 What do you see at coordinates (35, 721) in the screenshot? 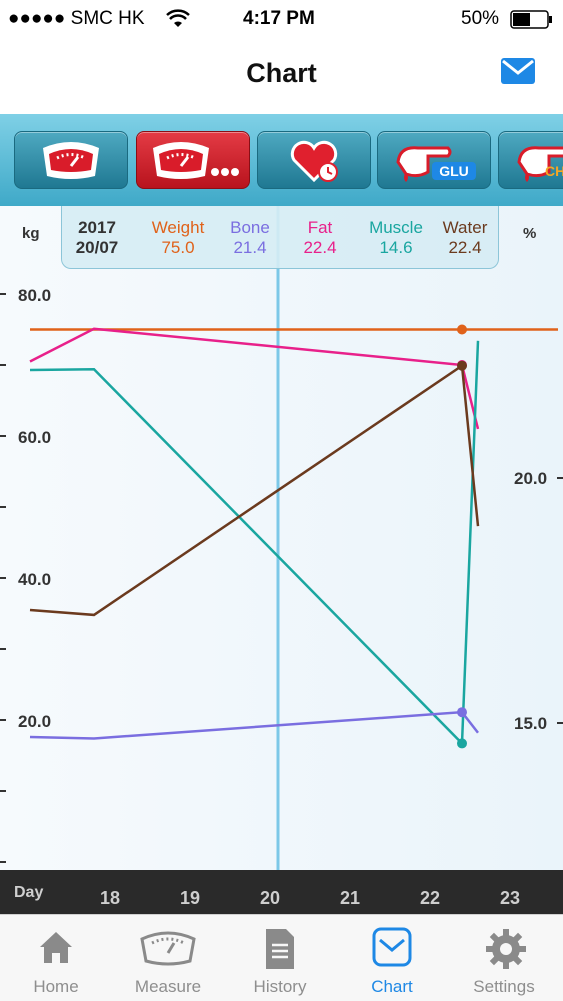
I see `left-tick: 20.0` at bounding box center [35, 721].